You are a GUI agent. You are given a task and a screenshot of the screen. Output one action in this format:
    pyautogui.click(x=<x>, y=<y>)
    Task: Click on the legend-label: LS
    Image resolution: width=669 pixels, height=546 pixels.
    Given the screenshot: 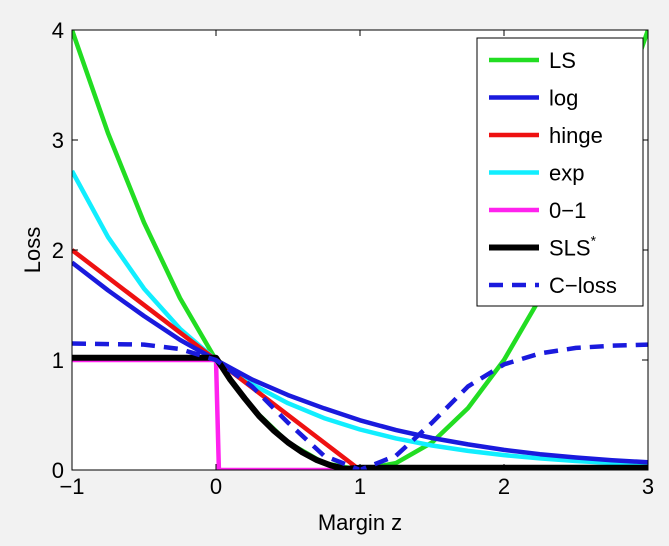 What is the action you would take?
    pyautogui.click(x=562, y=60)
    